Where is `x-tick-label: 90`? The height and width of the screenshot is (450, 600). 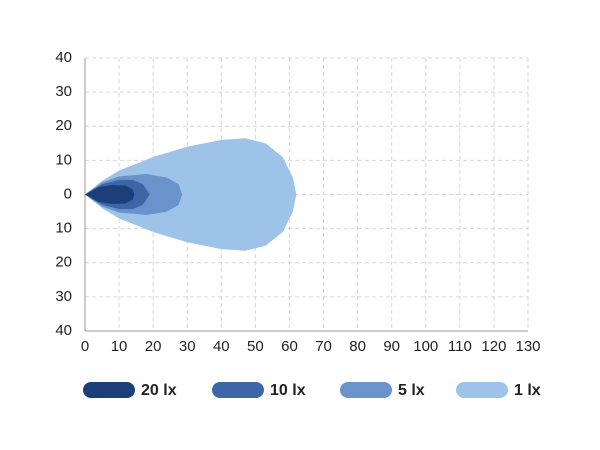 x-tick-label: 90 is located at coordinates (391, 346).